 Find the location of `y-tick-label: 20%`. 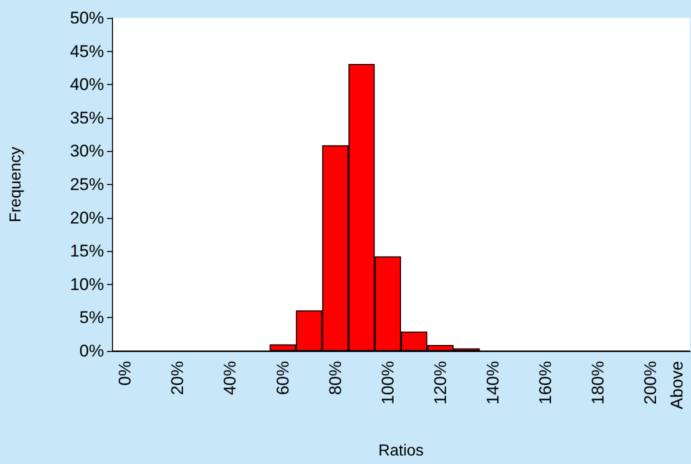

y-tick-label: 20% is located at coordinates (87, 218).